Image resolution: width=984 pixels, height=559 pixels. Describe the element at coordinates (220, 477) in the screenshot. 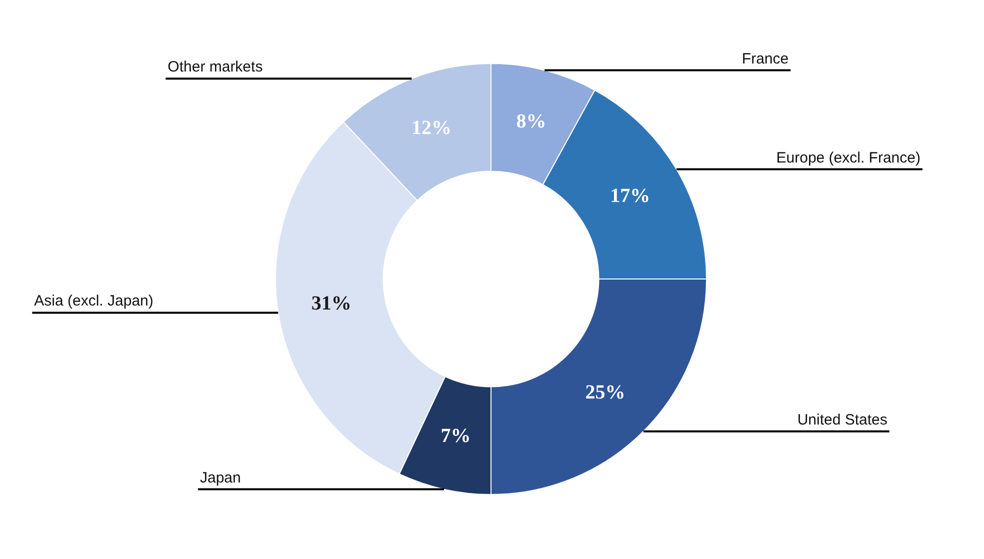

I see `slice-label: Japan` at that location.